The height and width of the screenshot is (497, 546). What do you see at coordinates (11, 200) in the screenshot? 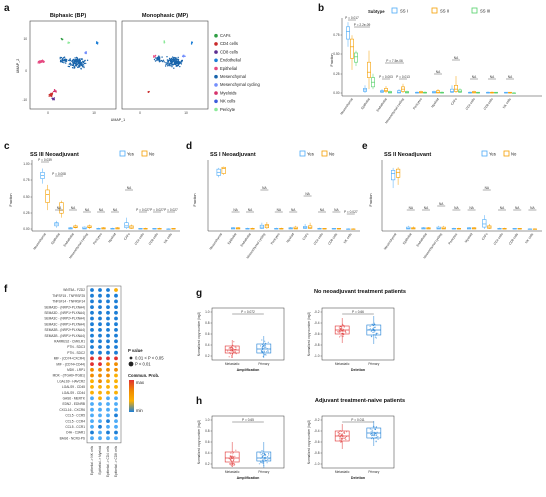
I see `c-ylabel: Fraction` at bounding box center [11, 200].